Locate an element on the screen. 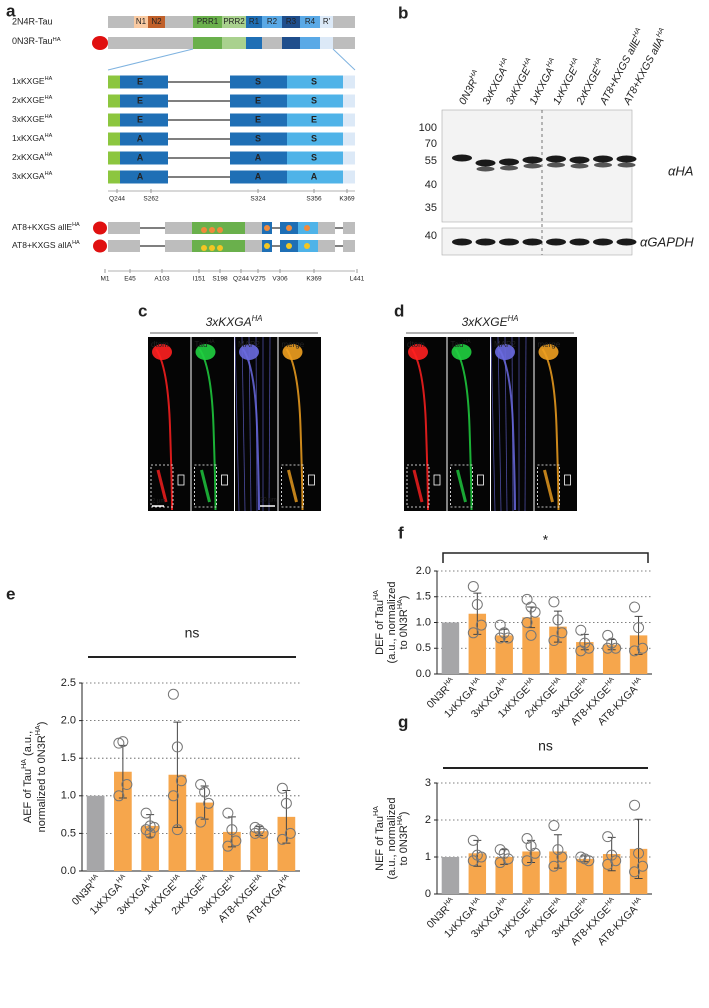 The width and height of the screenshot is (709, 1008). y-tick-label: 1.5 is located at coordinates (68, 758).